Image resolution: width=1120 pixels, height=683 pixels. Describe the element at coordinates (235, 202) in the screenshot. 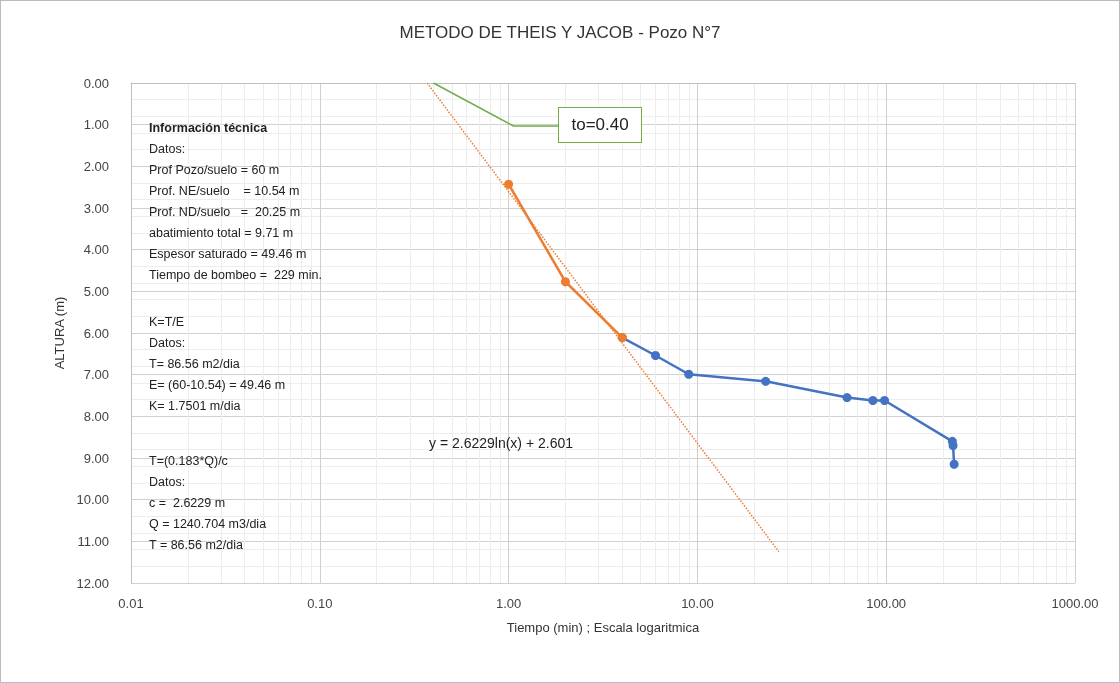

I see `annotation: Información técnica Datos: Prof Pozo/suelo = 60 m Prof. NE/suelo = 10.54 m Prof. ND/suelo = 20.25 m abatimiento total = 9.71 m Espesor saturado = 49.46 m Tiempo de bombeo = 229 min.` at that location.